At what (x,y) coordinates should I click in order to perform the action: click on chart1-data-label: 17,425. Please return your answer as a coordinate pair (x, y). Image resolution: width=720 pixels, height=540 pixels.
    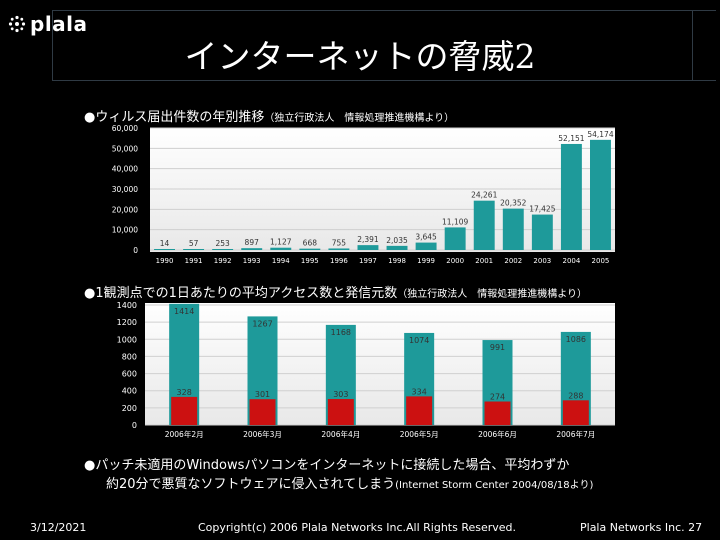
    Looking at the image, I should click on (542, 209).